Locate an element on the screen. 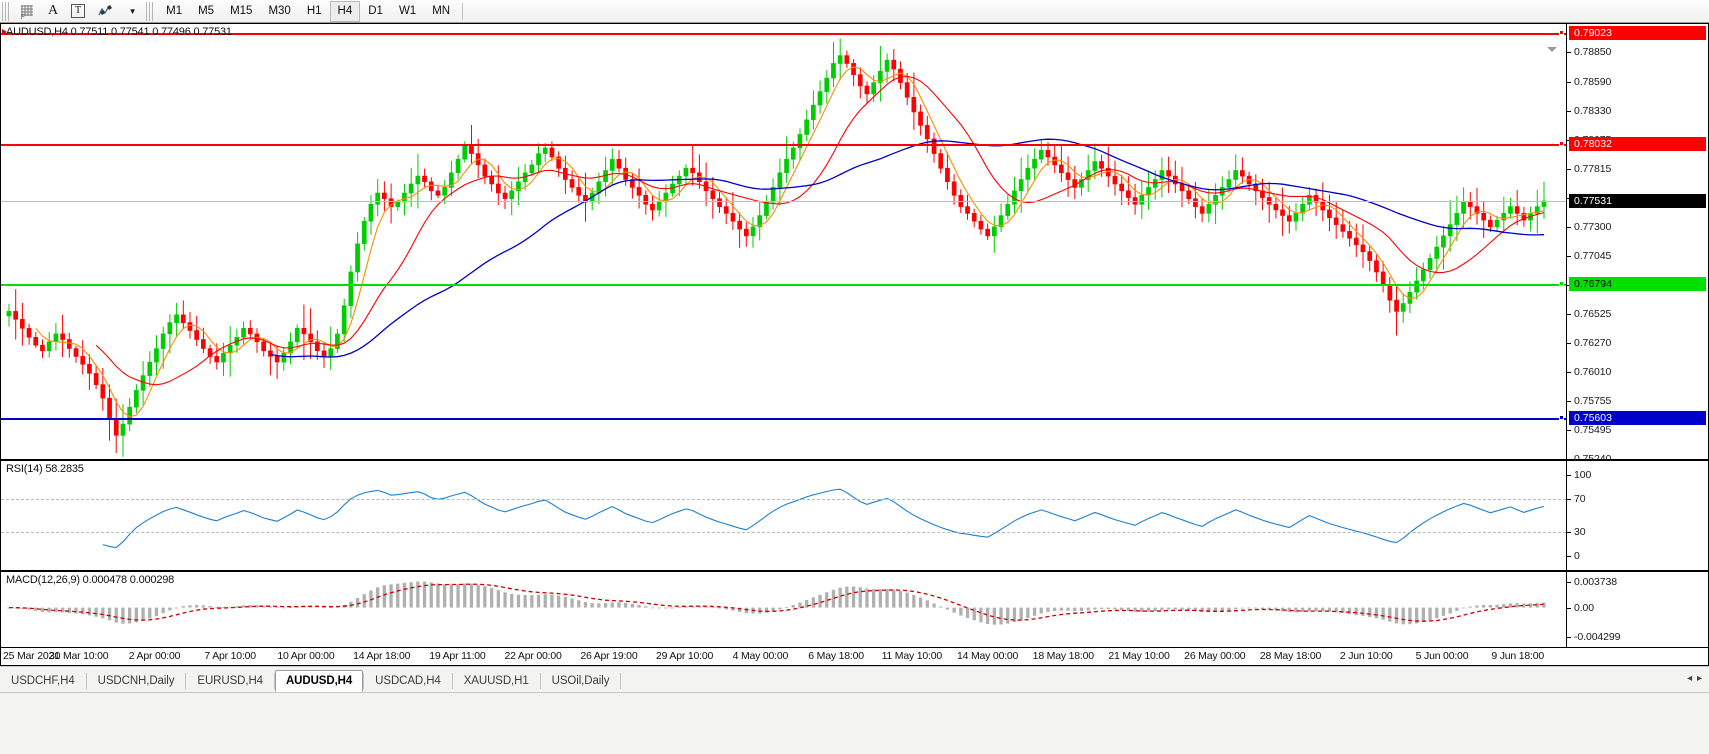 The width and height of the screenshot is (1709, 754). macd-series is located at coordinates (776, 603).